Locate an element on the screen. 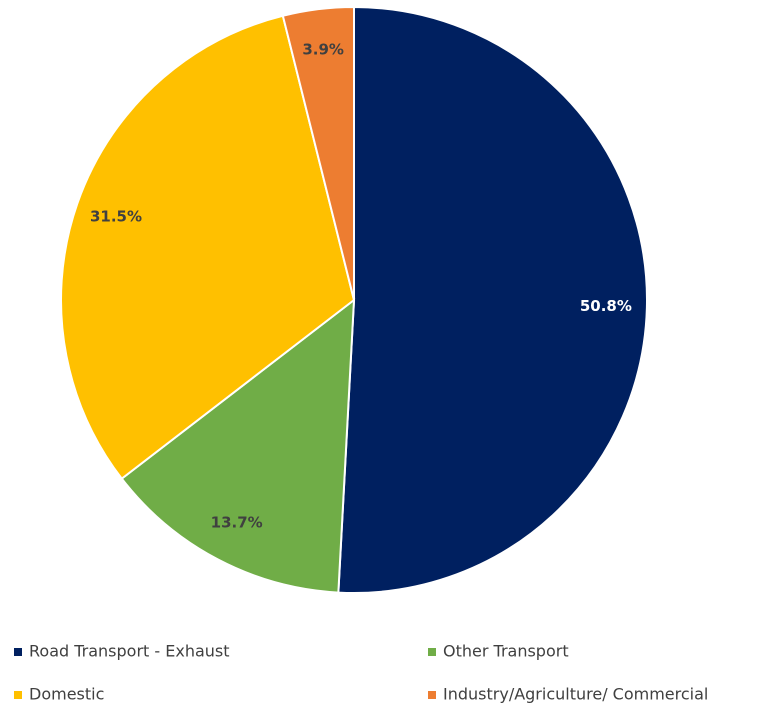 This screenshot has height=710, width=774. value-label: 50.8% is located at coordinates (606, 306).